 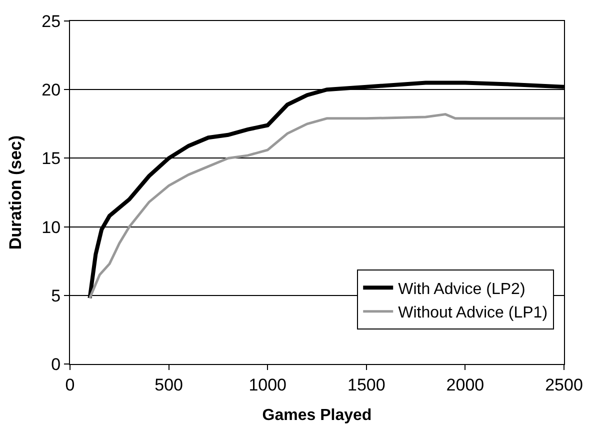 I want to click on legend-label: Without Advice (LP1), so click(x=473, y=313).